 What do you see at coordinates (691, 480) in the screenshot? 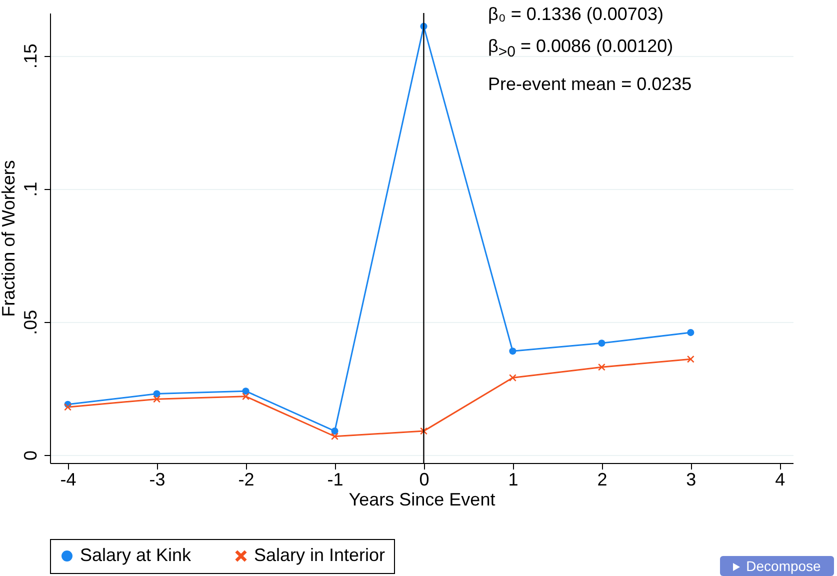
I see `x-tick-label: 3` at bounding box center [691, 480].